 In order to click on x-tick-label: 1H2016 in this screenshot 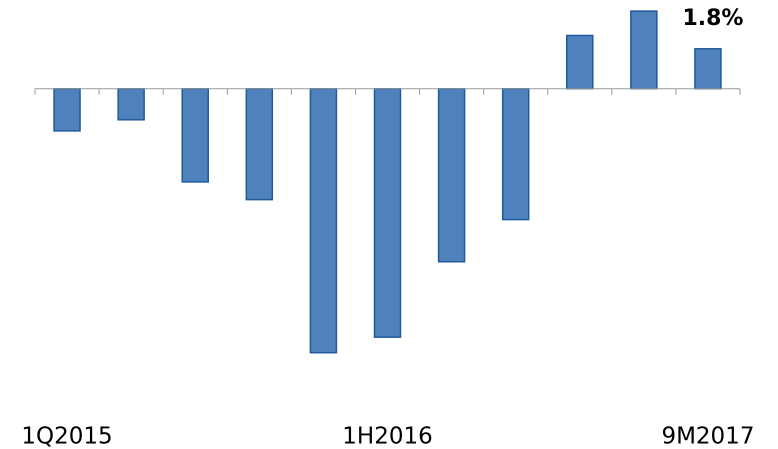, I will do `click(387, 436)`.